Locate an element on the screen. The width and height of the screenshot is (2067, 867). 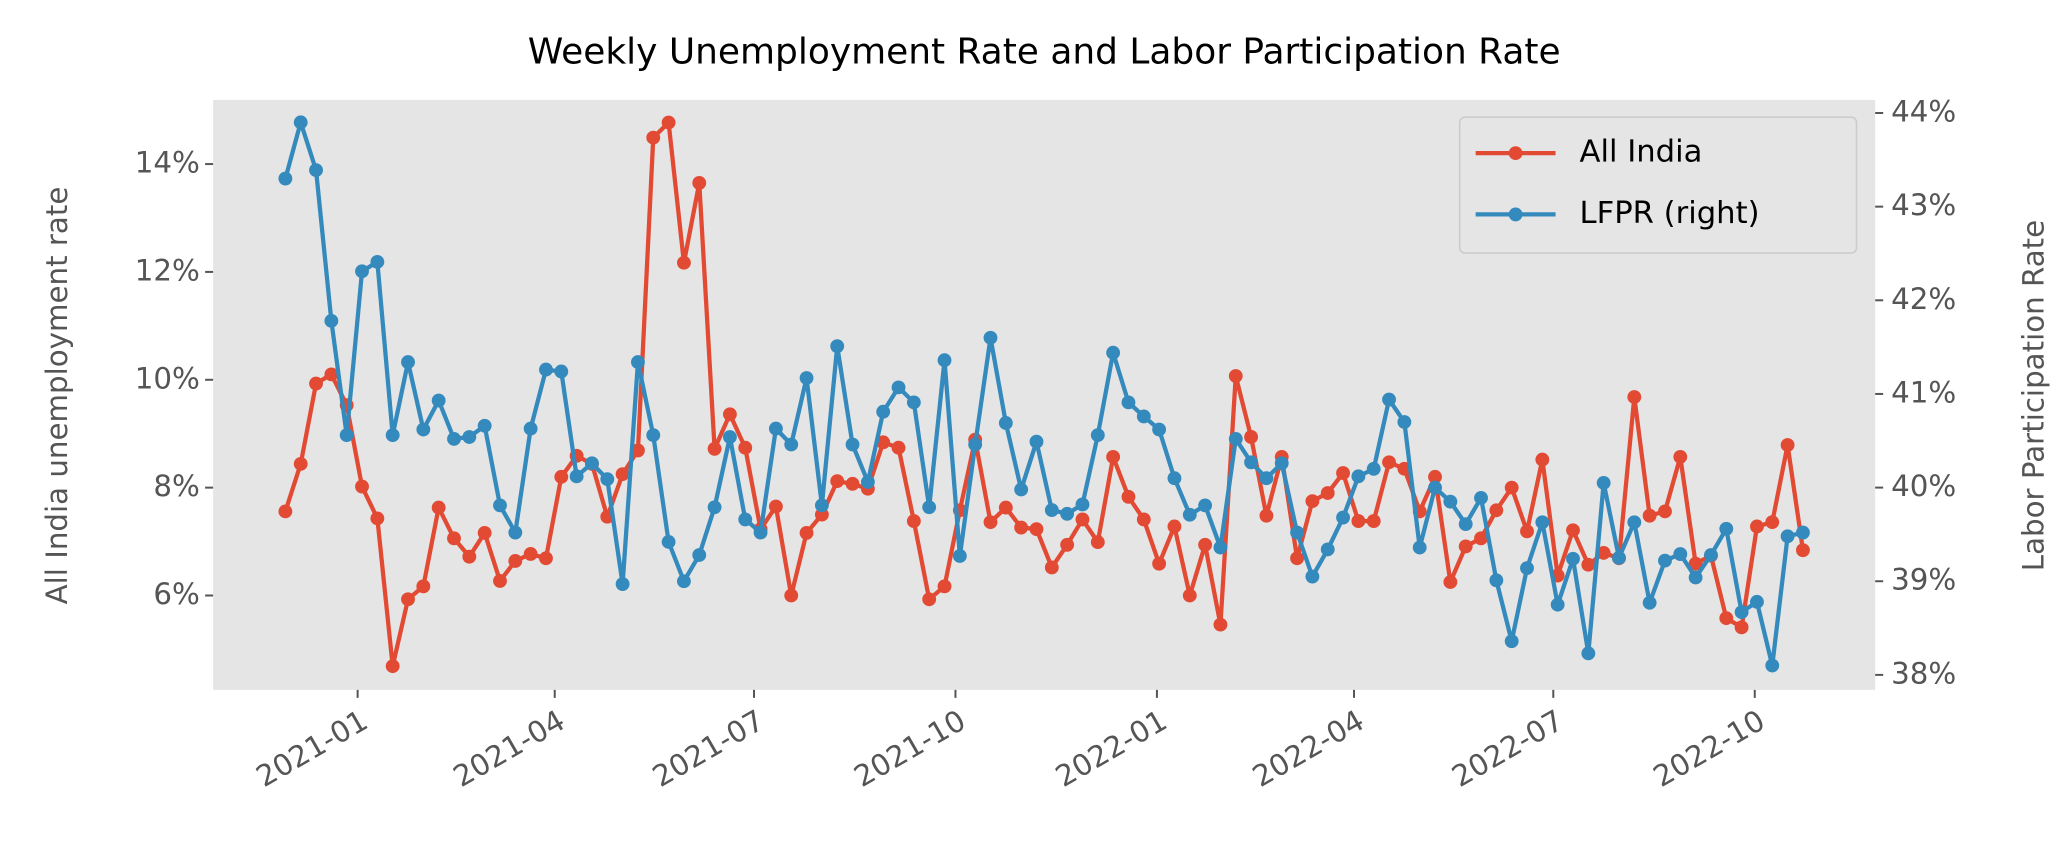
y2-tick-label: 42% is located at coordinates (1923, 299).